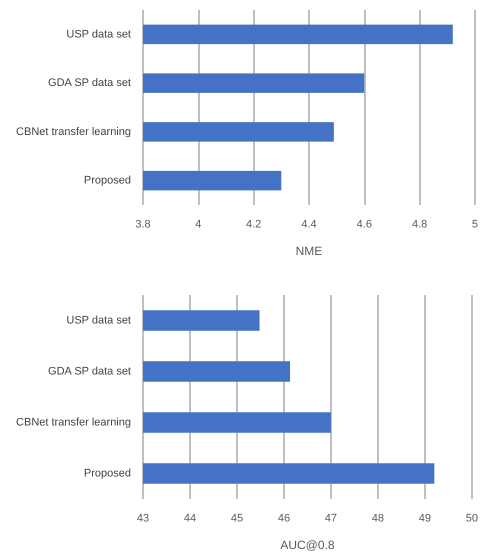  I want to click on x-tick-label: 4, so click(198, 224).